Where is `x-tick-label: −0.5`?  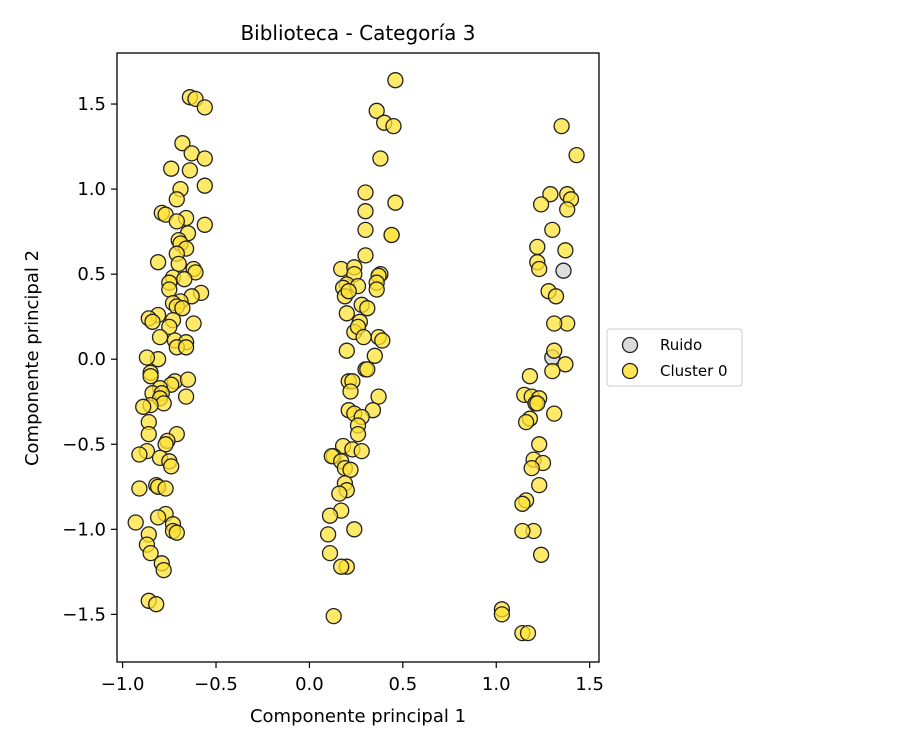 x-tick-label: −0.5 is located at coordinates (216, 684).